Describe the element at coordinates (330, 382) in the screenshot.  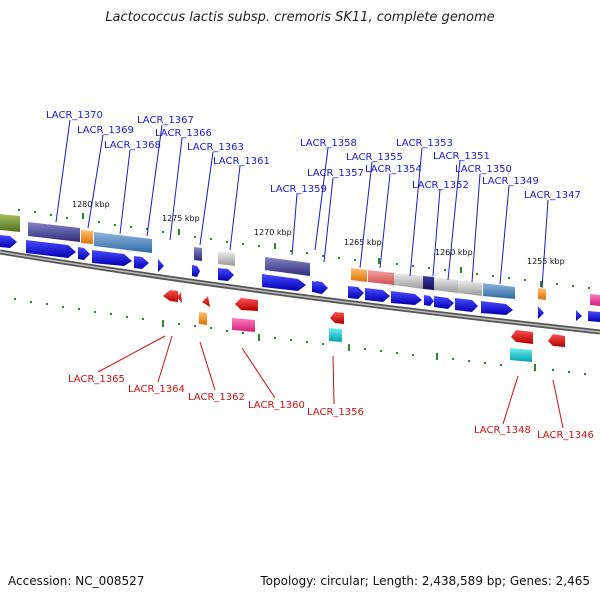
I see `reverse-leader-lines` at that location.